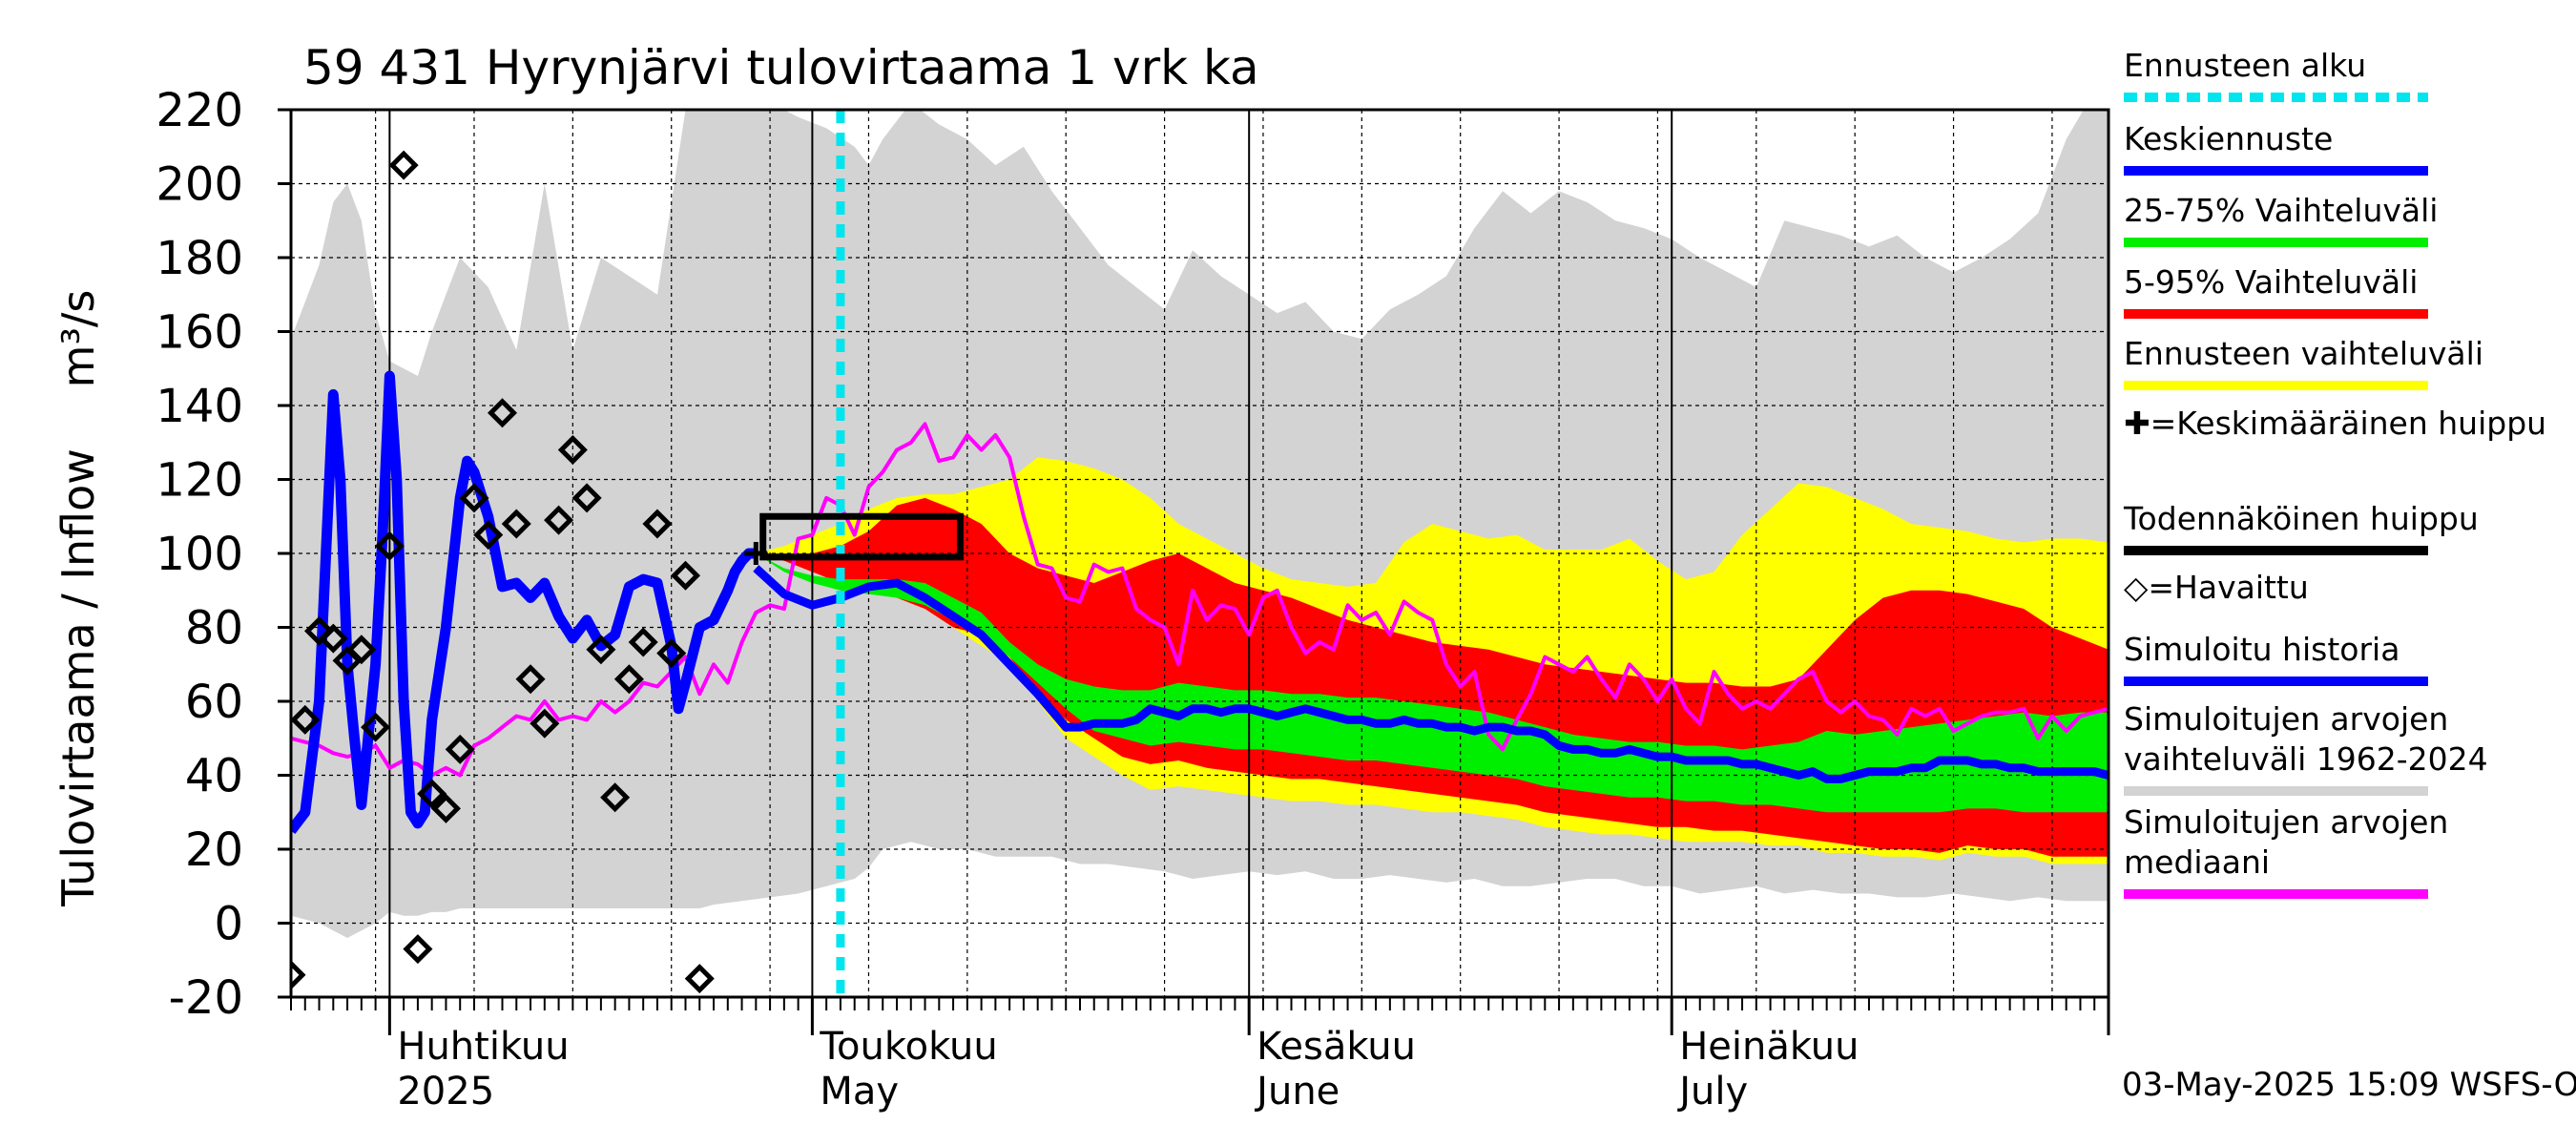 The width and height of the screenshot is (2576, 1145). Describe the element at coordinates (214, 776) in the screenshot. I see `y-tick-label: 40` at that location.